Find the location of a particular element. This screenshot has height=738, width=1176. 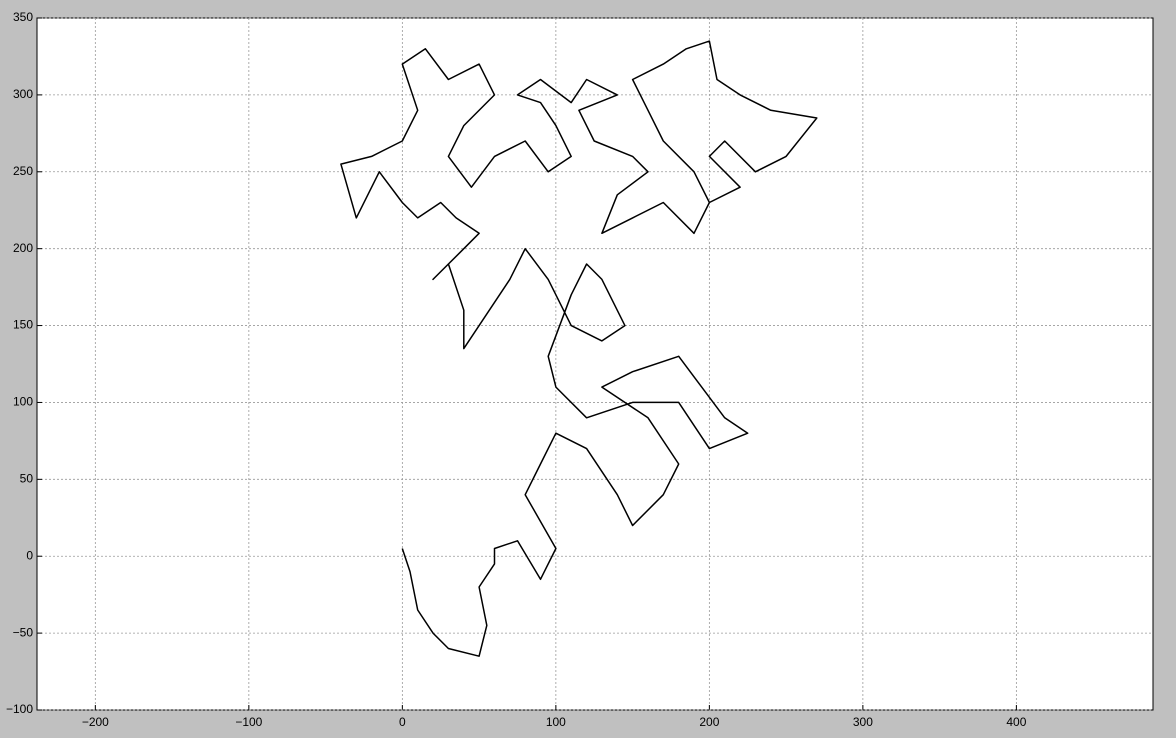

y-tick-label: −50 is located at coordinates (23, 632).